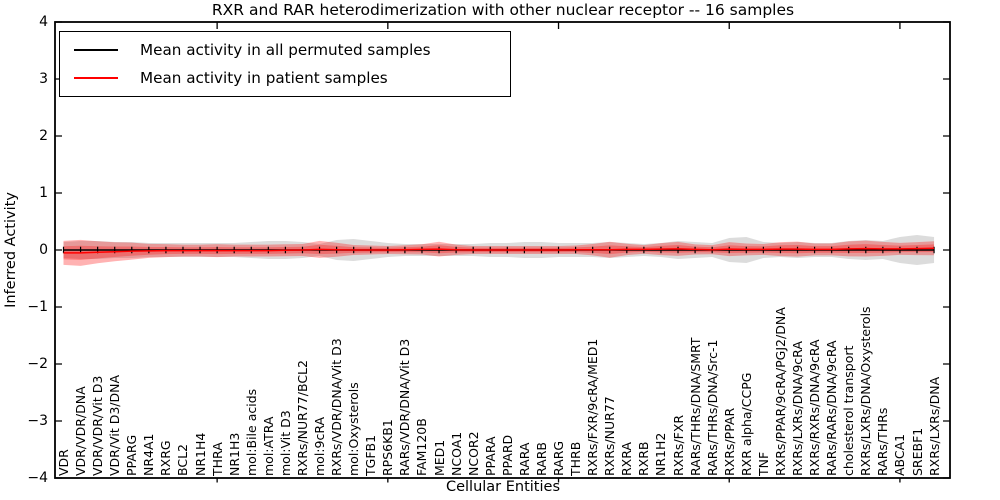  Describe the element at coordinates (763, 463) in the screenshot. I see `x-category-label: TNF` at that location.